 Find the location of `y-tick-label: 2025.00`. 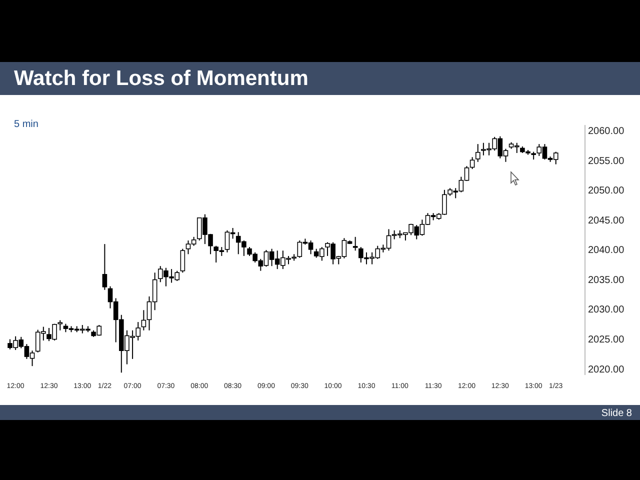

y-tick-label: 2025.00 is located at coordinates (606, 340).